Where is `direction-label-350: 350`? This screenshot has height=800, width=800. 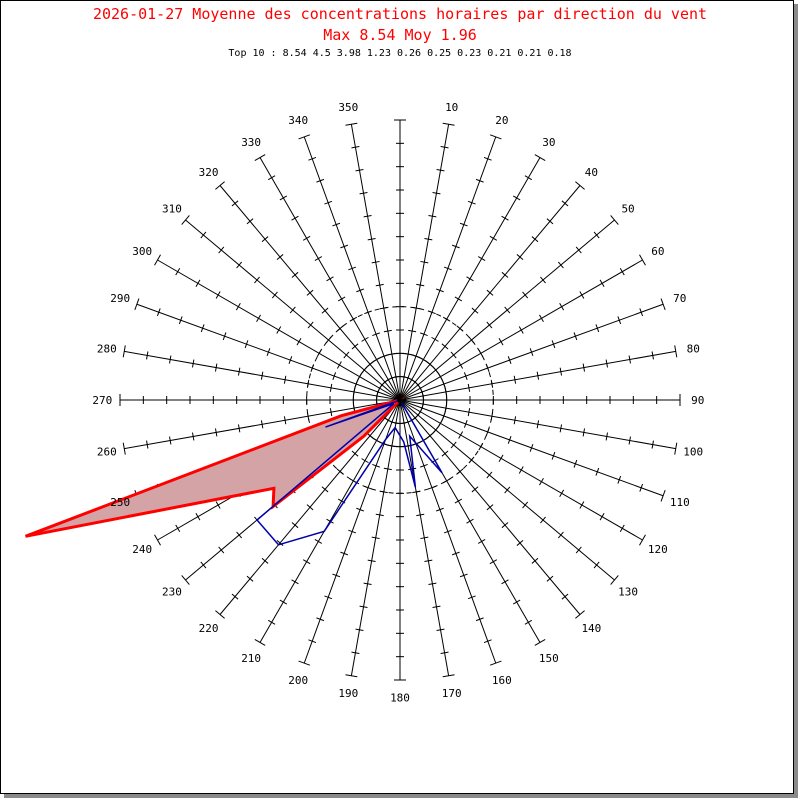
direction-label-350: 350 is located at coordinates (348, 107).